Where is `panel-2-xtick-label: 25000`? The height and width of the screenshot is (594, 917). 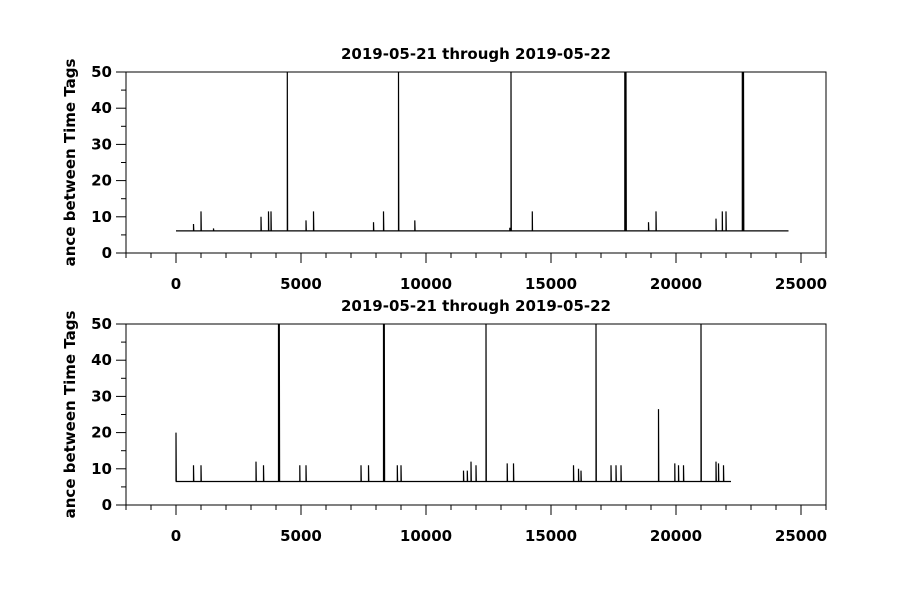
panel-2-xtick-label: 25000 is located at coordinates (801, 536).